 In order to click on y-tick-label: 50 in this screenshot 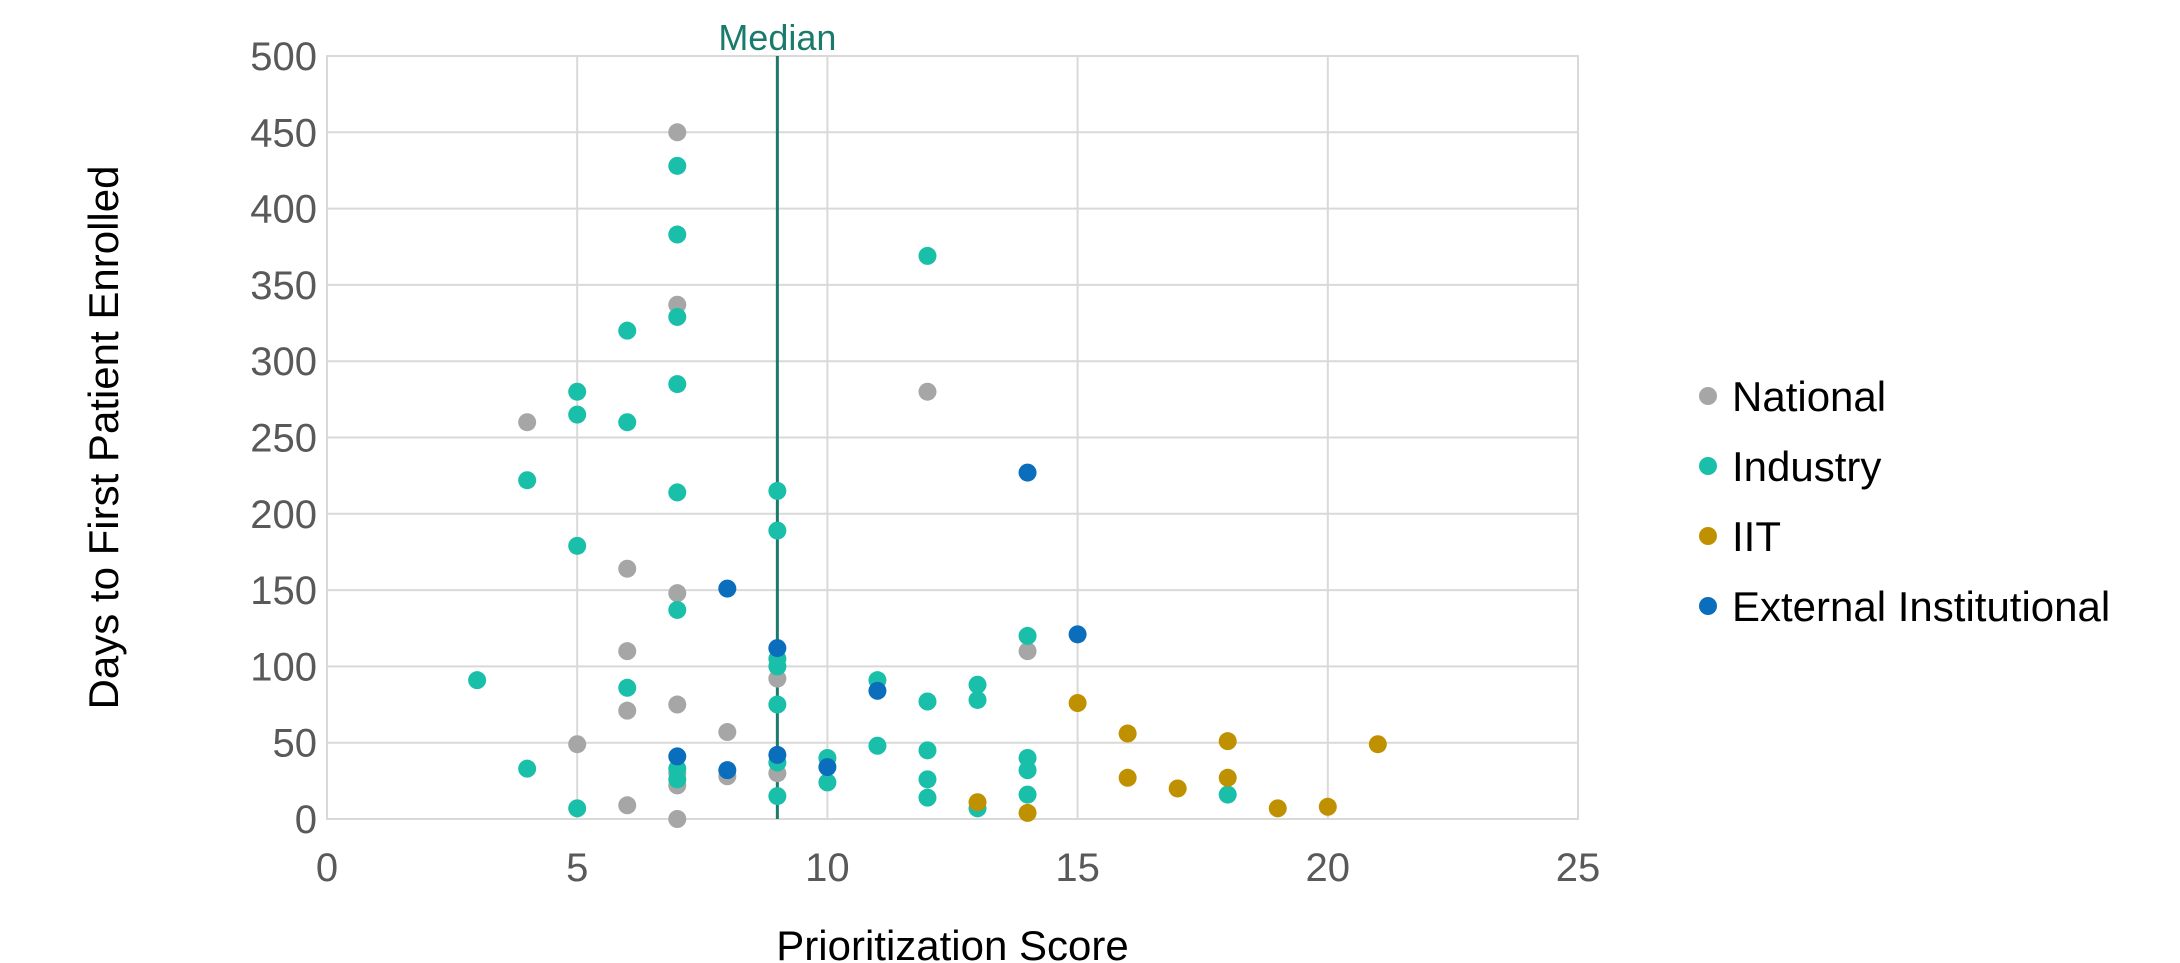, I will do `click(295, 744)`.